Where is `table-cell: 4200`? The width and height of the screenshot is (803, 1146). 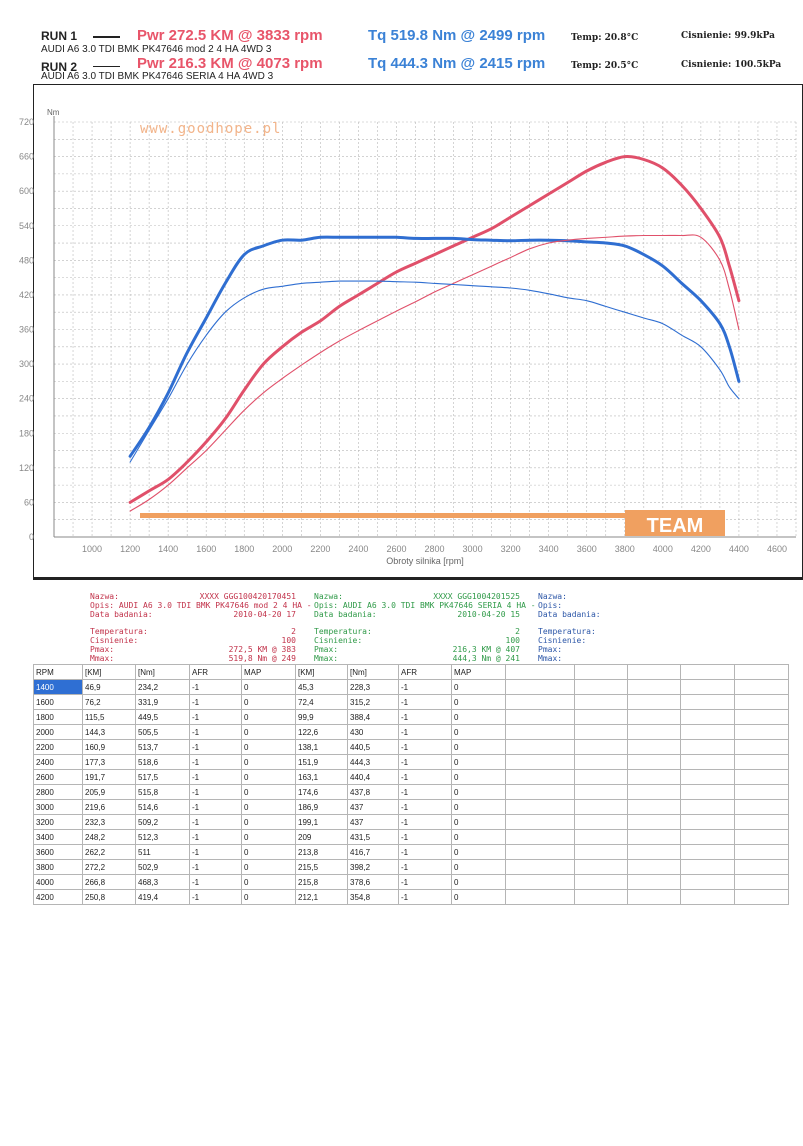 table-cell: 4200 is located at coordinates (58, 897).